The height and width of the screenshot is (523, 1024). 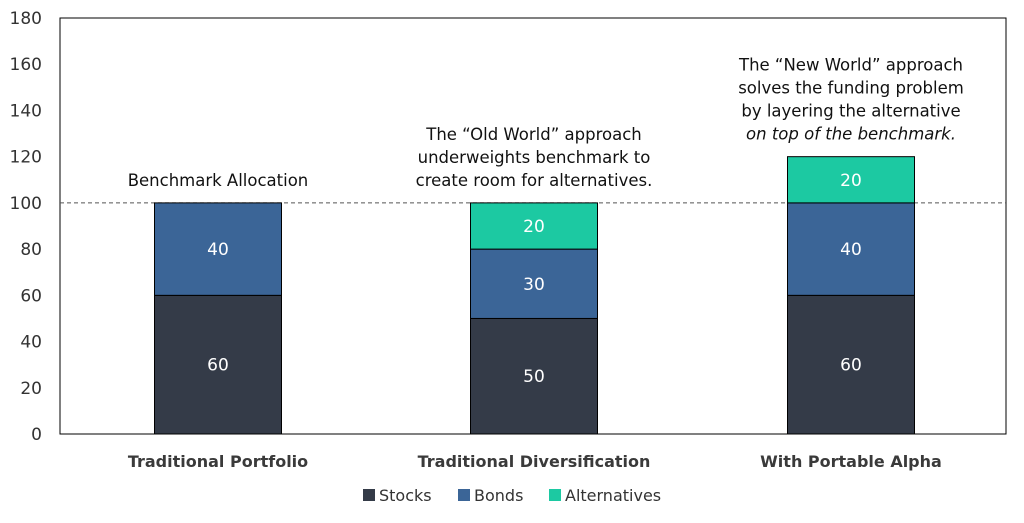 What do you see at coordinates (26, 111) in the screenshot?
I see `y-tick-label: 140` at bounding box center [26, 111].